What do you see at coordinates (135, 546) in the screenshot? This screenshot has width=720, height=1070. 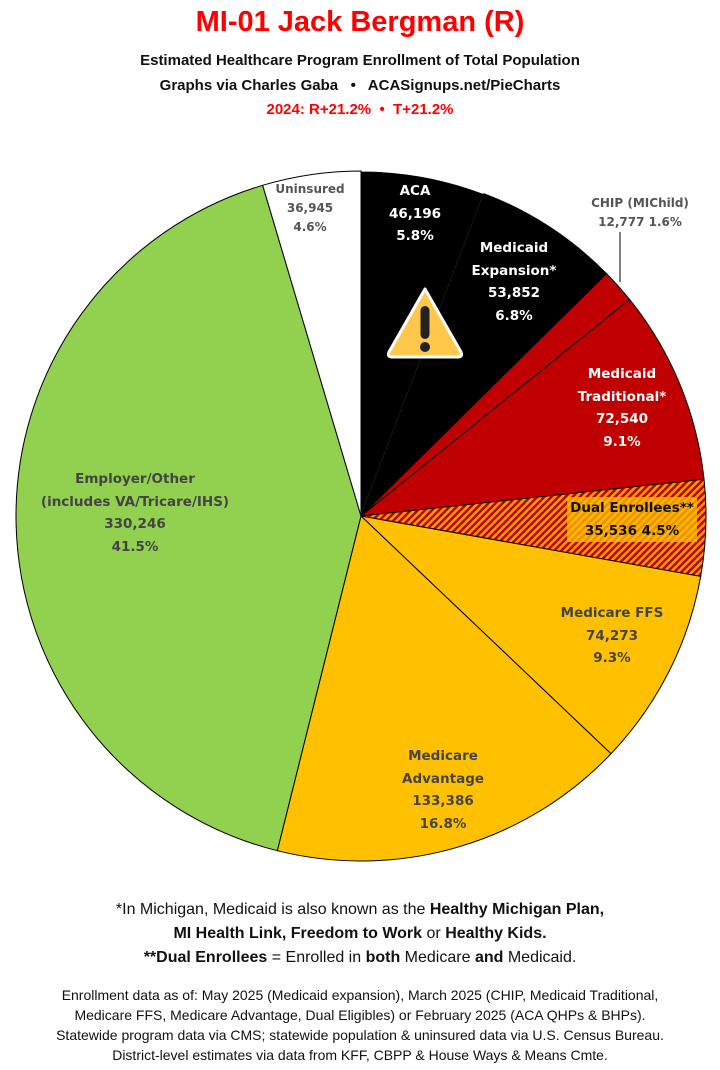 I see `slice-label-line: 41.5%` at bounding box center [135, 546].